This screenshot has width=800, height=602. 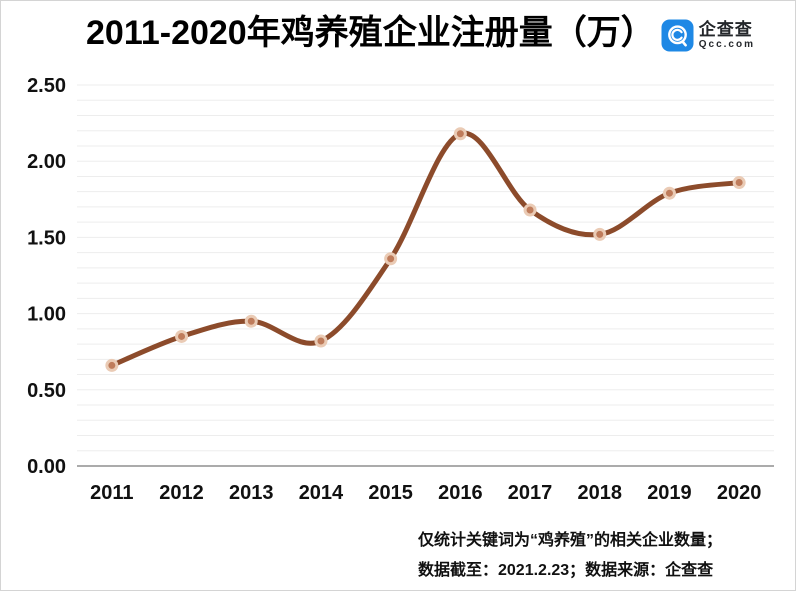 I want to click on x-tick-label: 2017, so click(x=530, y=493).